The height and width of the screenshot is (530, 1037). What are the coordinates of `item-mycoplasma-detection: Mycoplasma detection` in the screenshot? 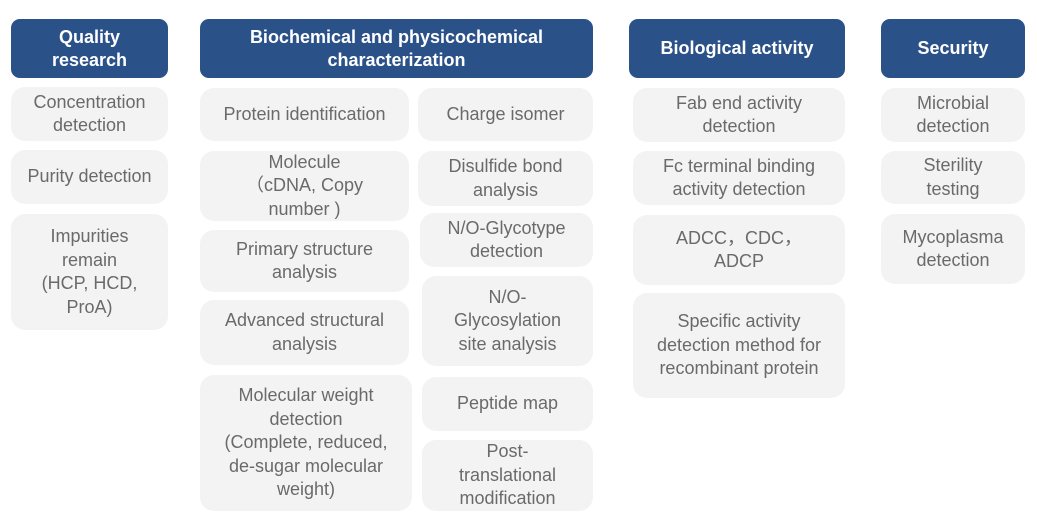 It's located at (953, 249).